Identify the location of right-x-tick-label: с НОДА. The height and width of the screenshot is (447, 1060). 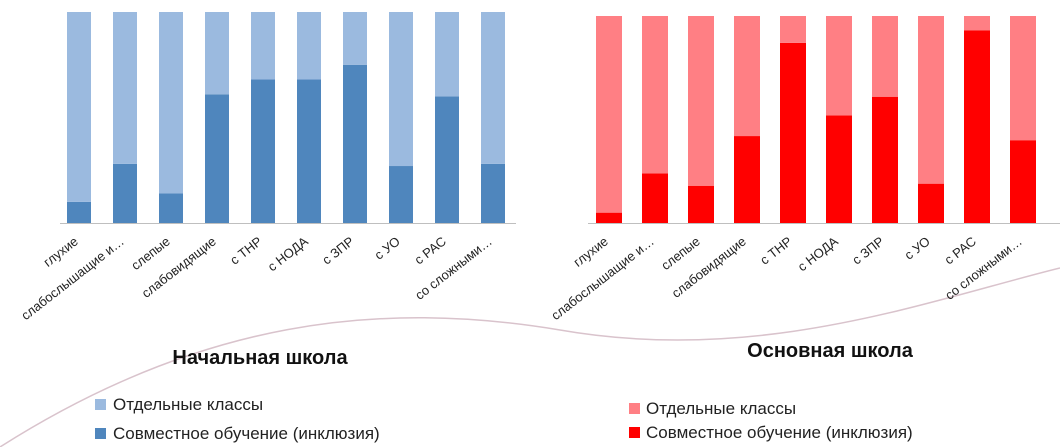
(818, 253).